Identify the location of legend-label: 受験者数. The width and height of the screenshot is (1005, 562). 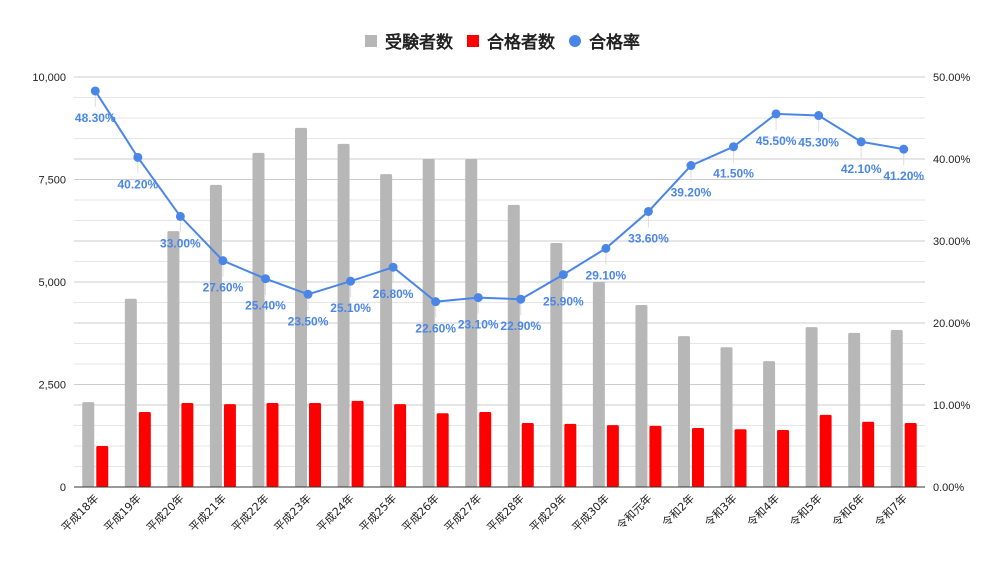
(419, 43).